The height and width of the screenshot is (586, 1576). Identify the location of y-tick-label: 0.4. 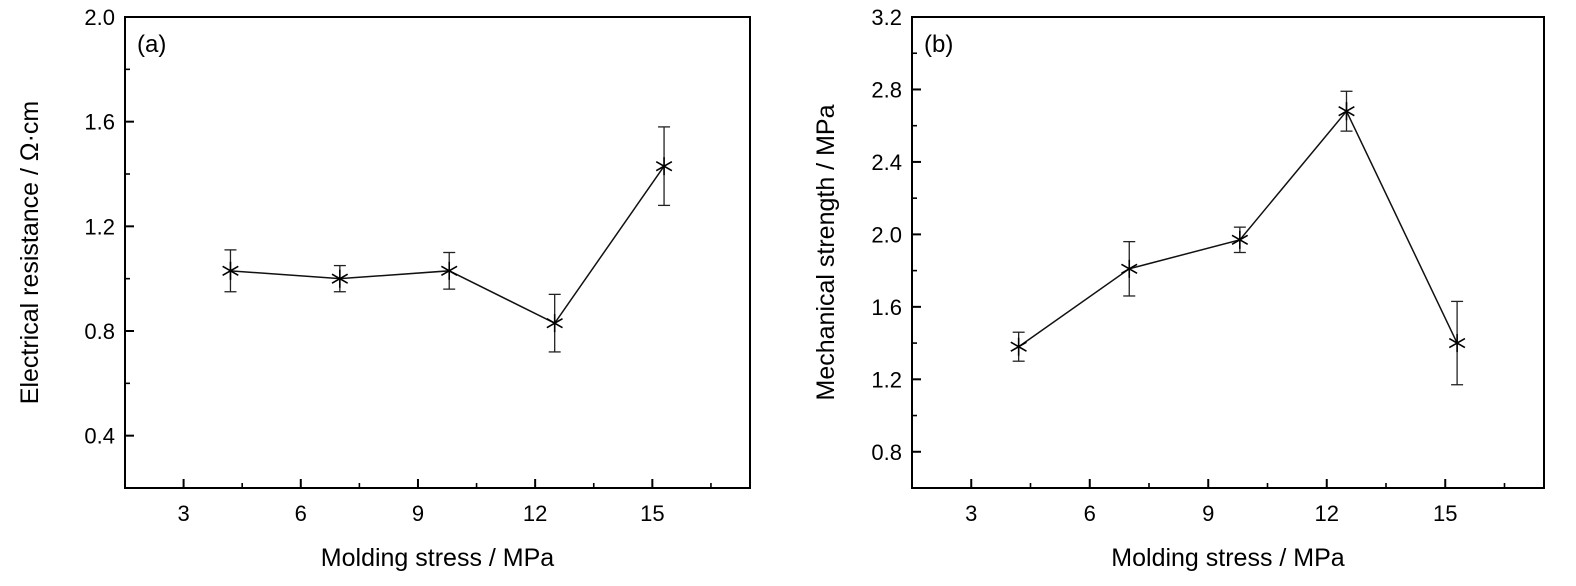
(99, 436).